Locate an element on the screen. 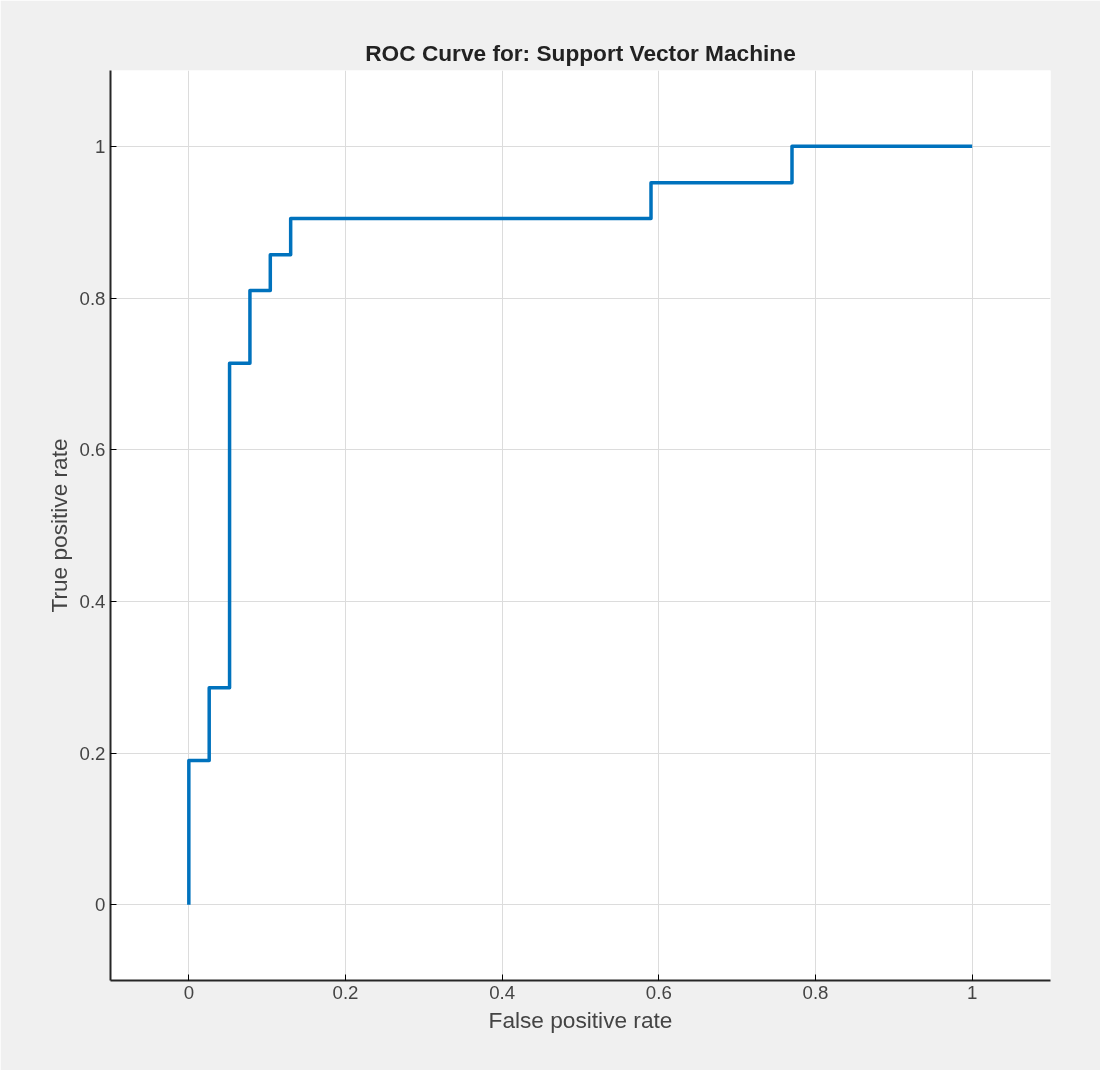 The height and width of the screenshot is (1082, 1116). chart-title: ROC Curve for: Support Vector Machine is located at coordinates (580, 52).